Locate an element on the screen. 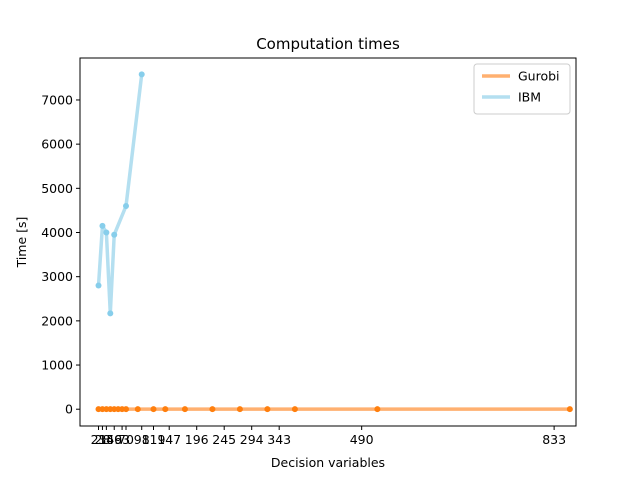 This screenshot has width=640, height=480. x-tick-label-5: 70 is located at coordinates (126, 439).